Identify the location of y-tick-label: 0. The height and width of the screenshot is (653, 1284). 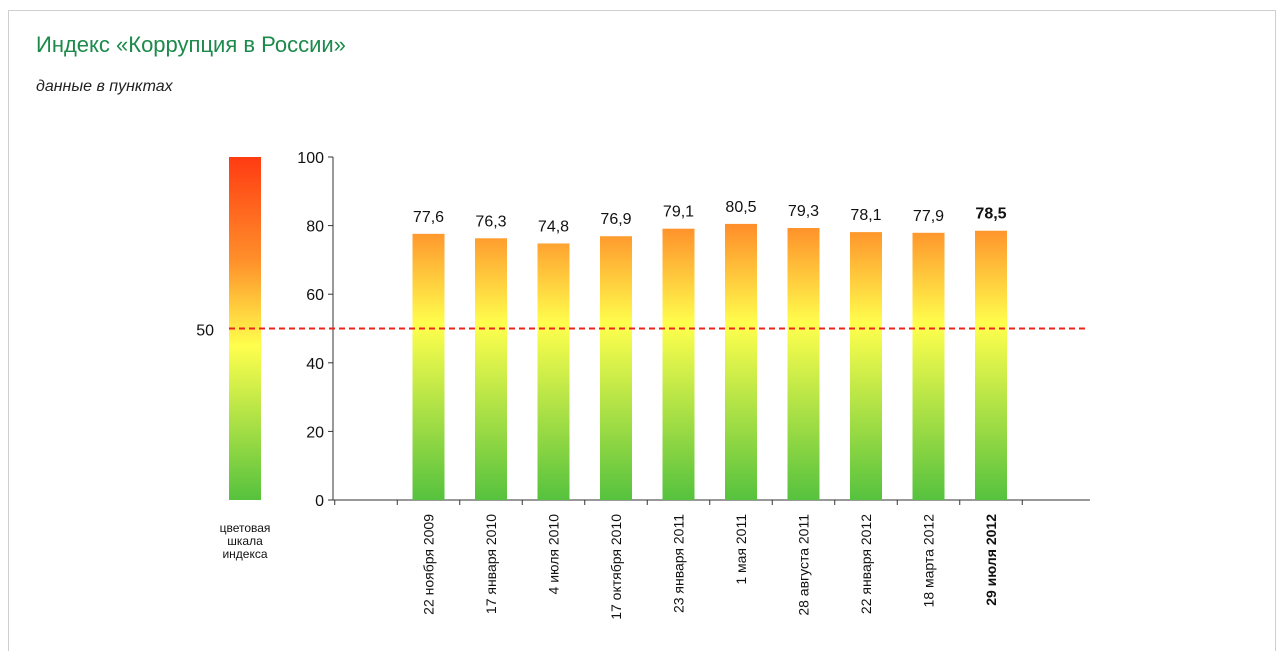
(319, 501).